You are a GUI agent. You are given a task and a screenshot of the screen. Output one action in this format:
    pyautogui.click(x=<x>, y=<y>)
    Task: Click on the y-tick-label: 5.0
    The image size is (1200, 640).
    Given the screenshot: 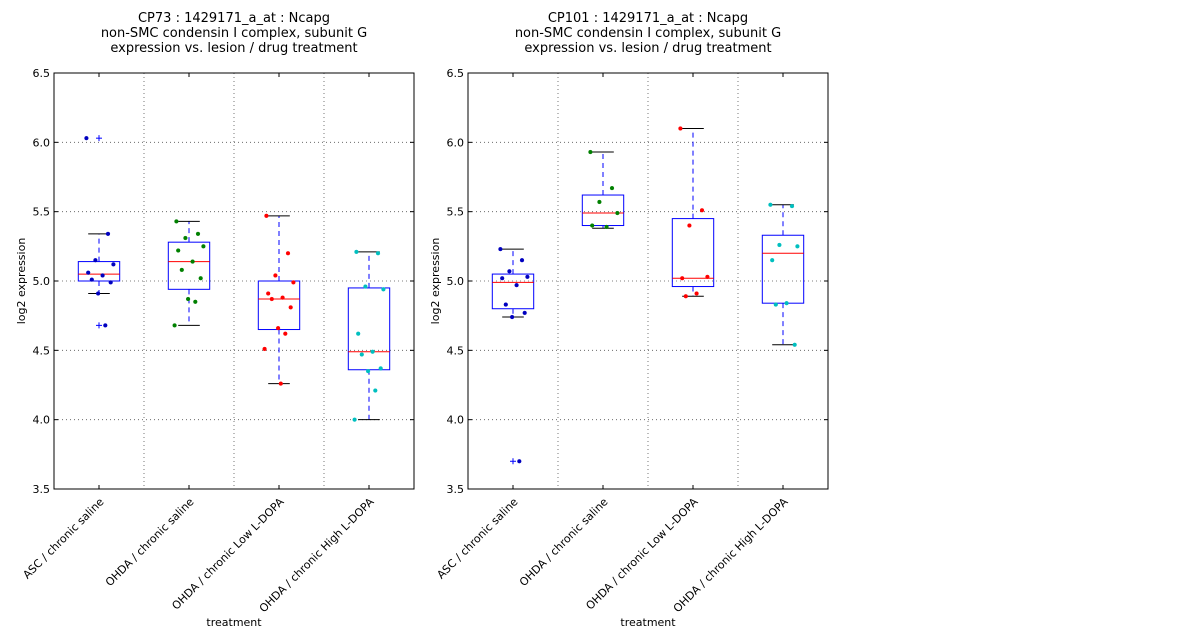 What is the action you would take?
    pyautogui.click(x=42, y=281)
    